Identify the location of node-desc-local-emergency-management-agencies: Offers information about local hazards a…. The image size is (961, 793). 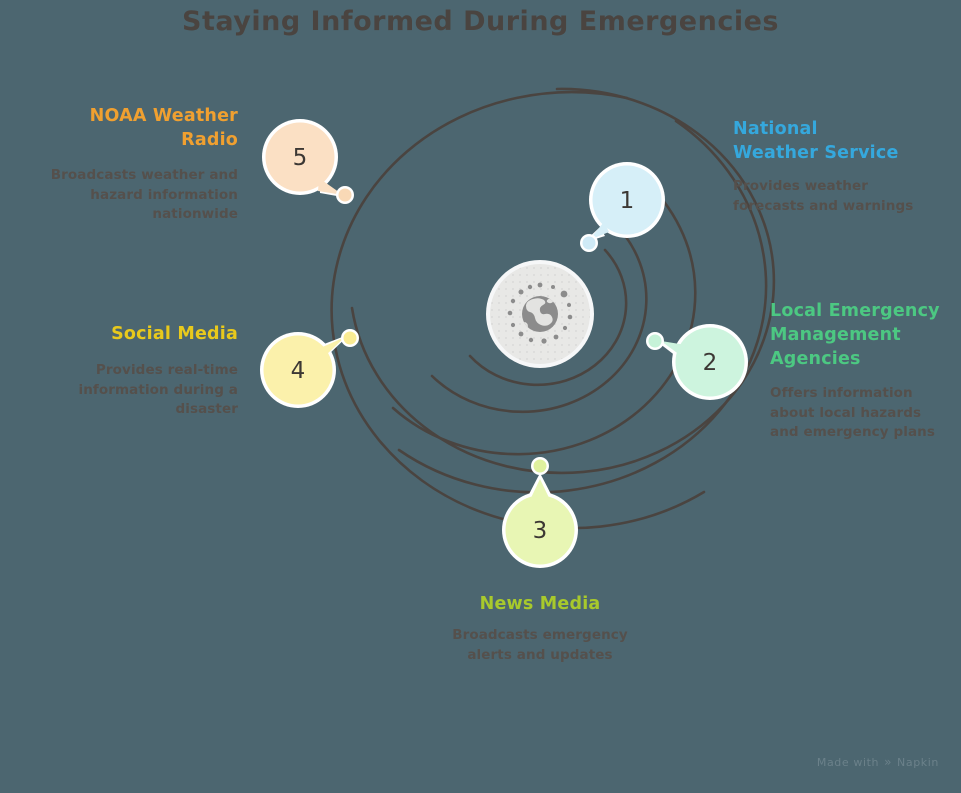
(865, 413).